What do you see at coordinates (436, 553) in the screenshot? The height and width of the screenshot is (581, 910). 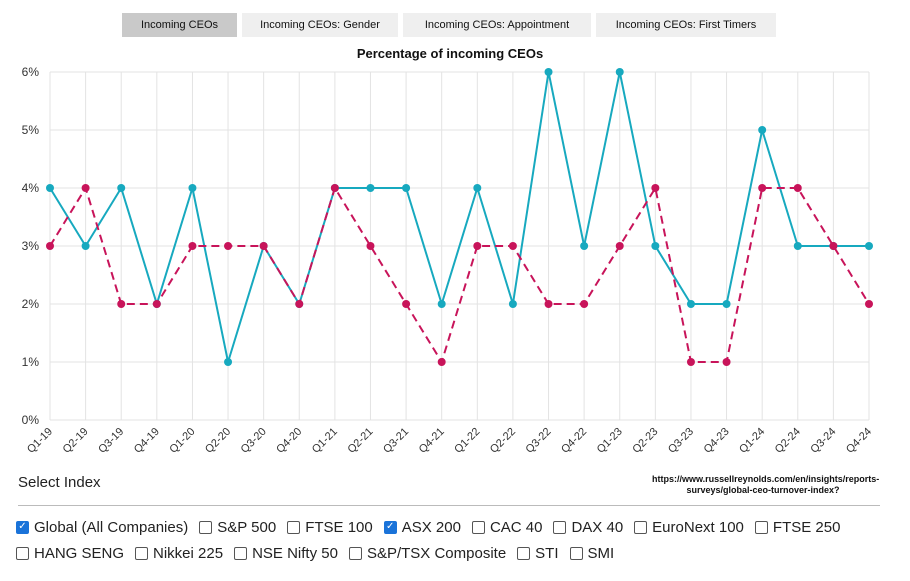 I see `index-option-label: S&P/TSX Composite` at bounding box center [436, 553].